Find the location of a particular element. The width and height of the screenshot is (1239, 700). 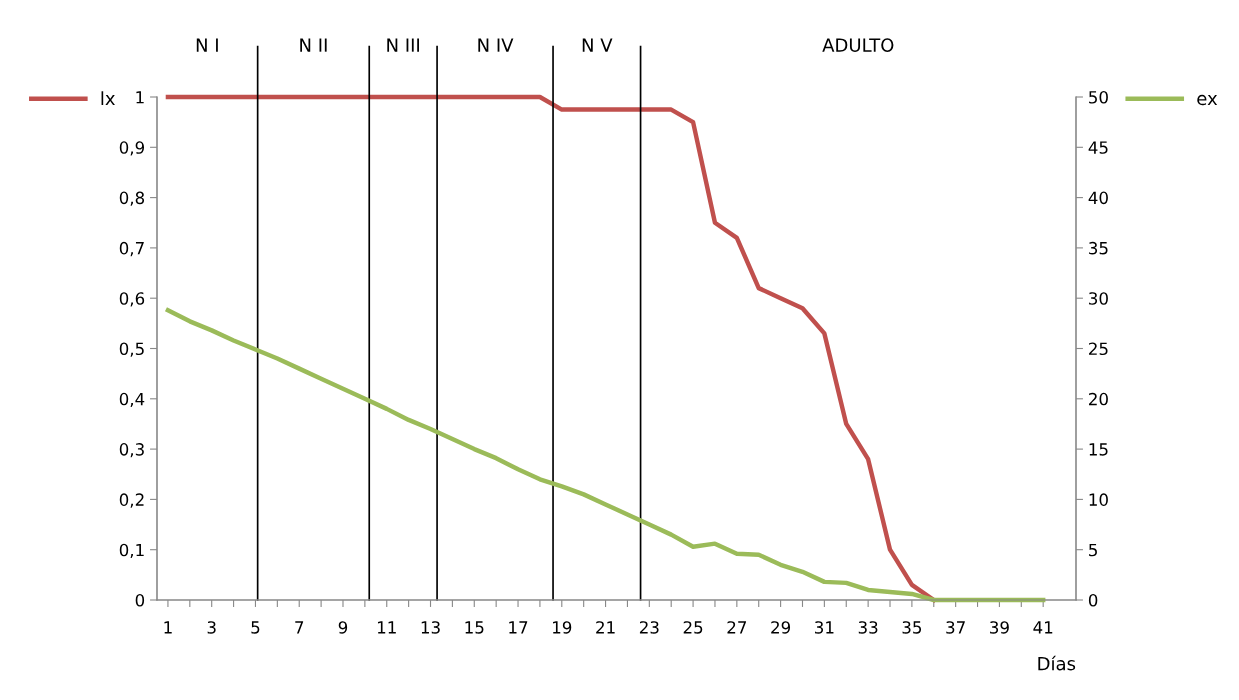

y-tick-label: 0,4 is located at coordinates (132, 400).